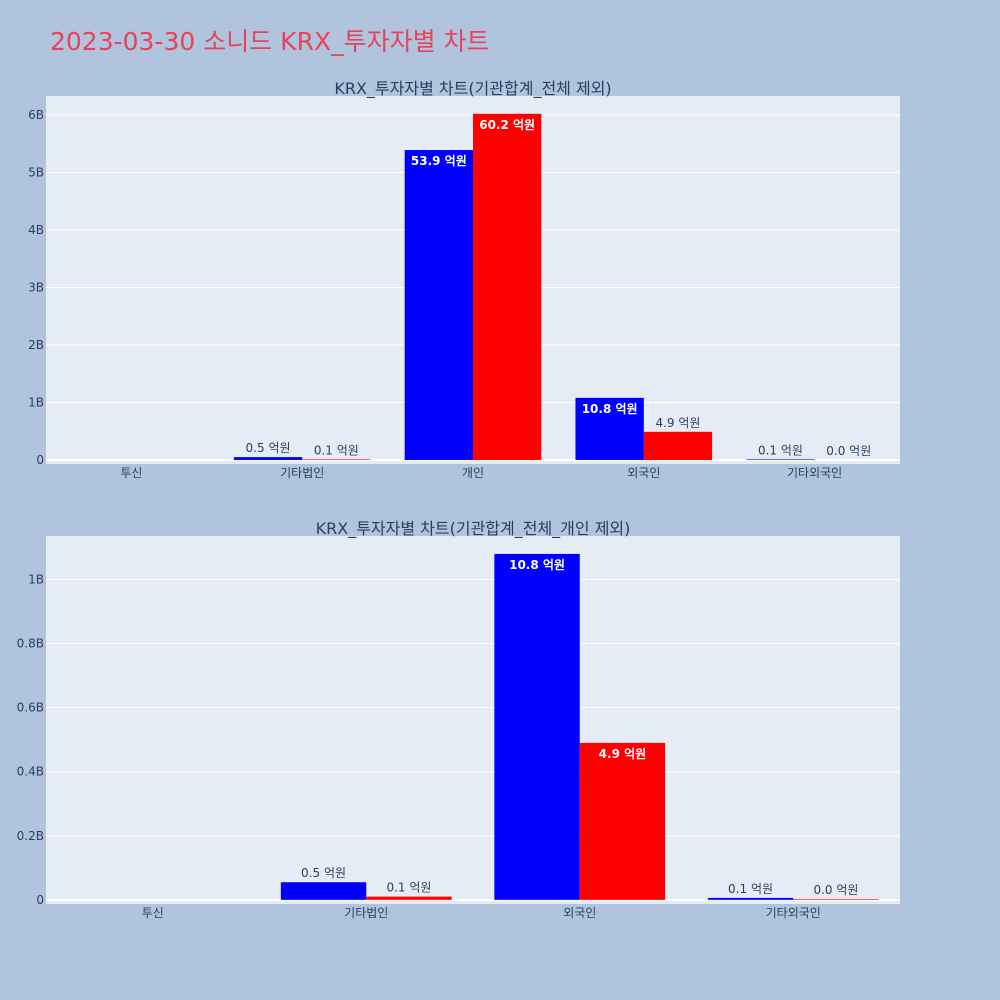  Describe the element at coordinates (36, 345) in the screenshot. I see `y-tick-label: 2B` at that location.